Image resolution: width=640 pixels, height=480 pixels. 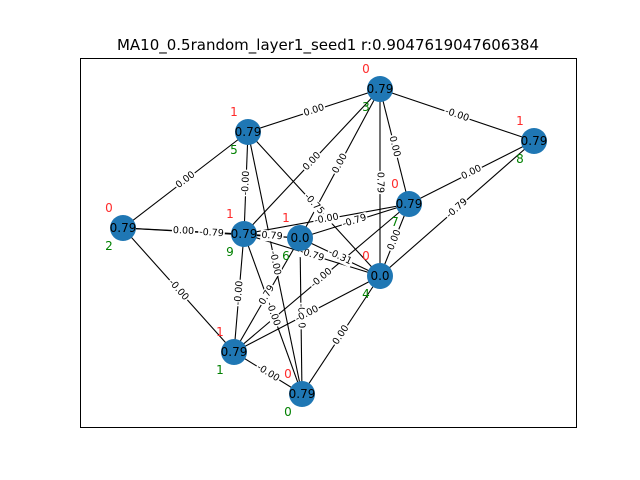 I want to click on node-id-label: 0, so click(x=288, y=412).